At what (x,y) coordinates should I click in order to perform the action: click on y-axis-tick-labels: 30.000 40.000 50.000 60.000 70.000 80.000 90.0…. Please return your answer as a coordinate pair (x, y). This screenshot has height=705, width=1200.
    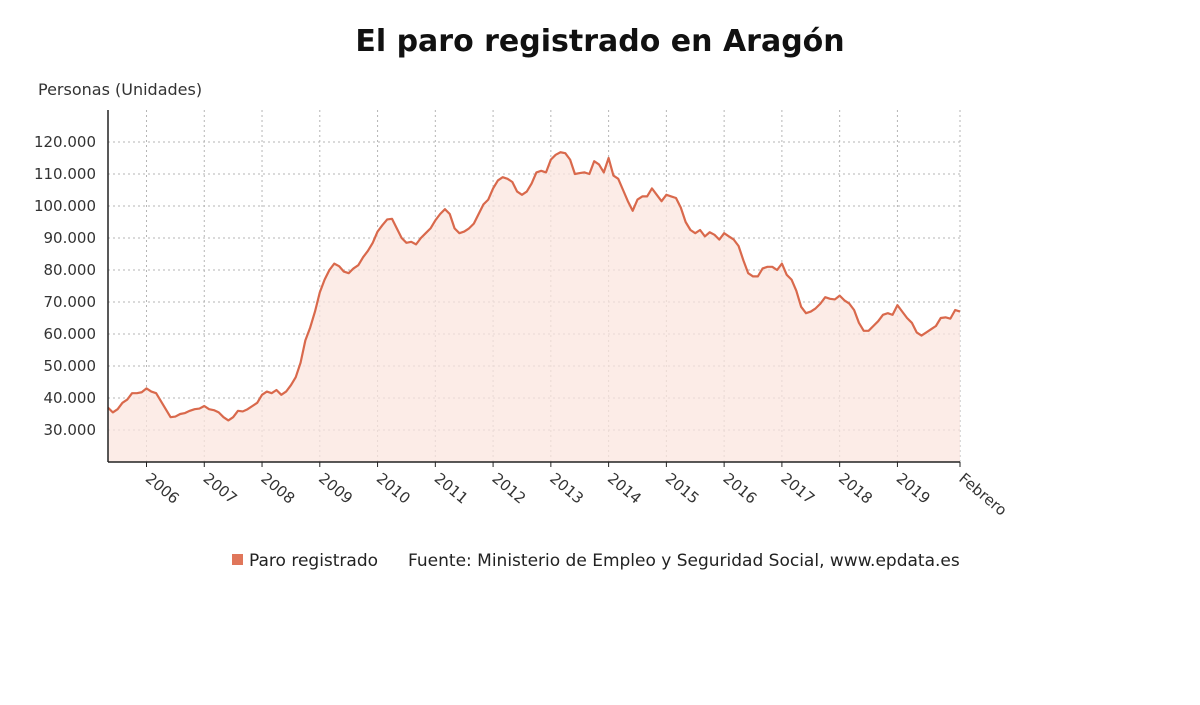
    Looking at the image, I should click on (65, 286).